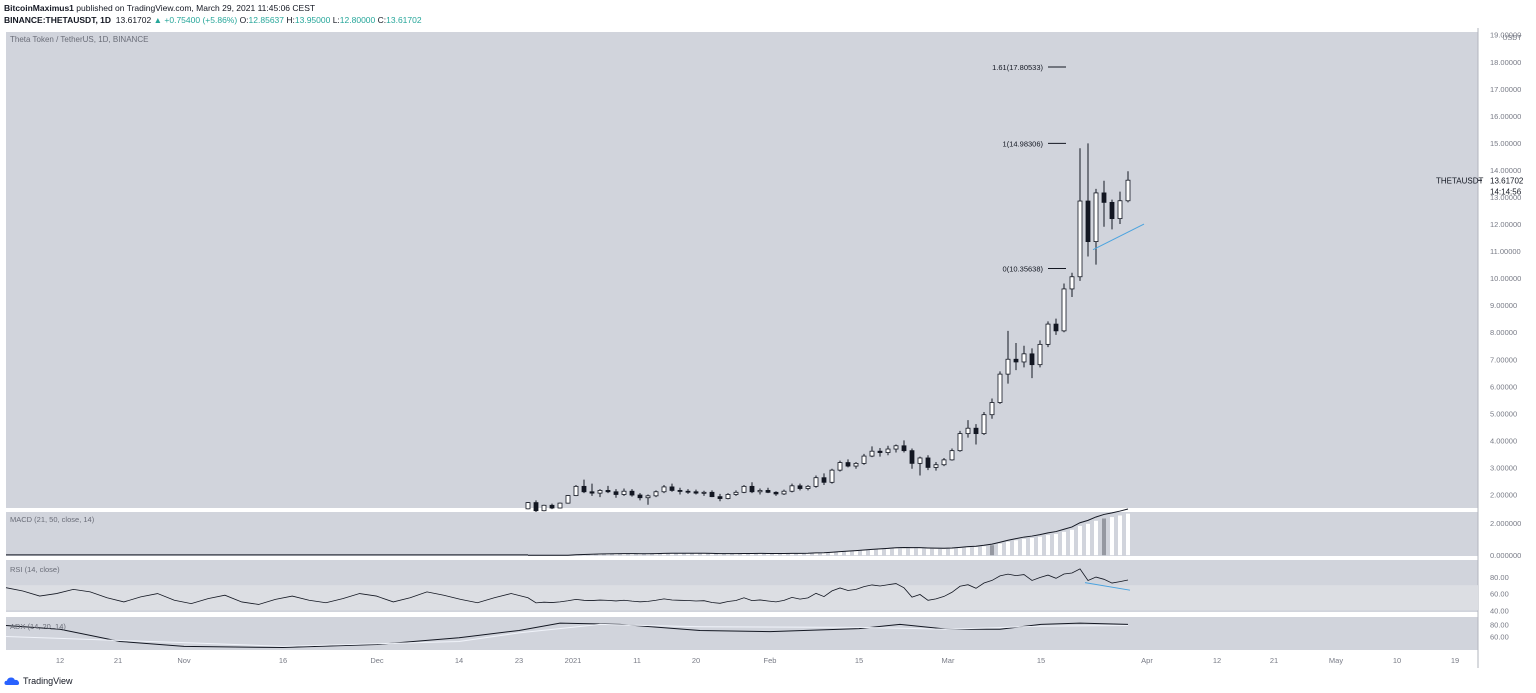 The width and height of the screenshot is (1536, 693). I want to click on close-value: 13.61702, so click(404, 20).